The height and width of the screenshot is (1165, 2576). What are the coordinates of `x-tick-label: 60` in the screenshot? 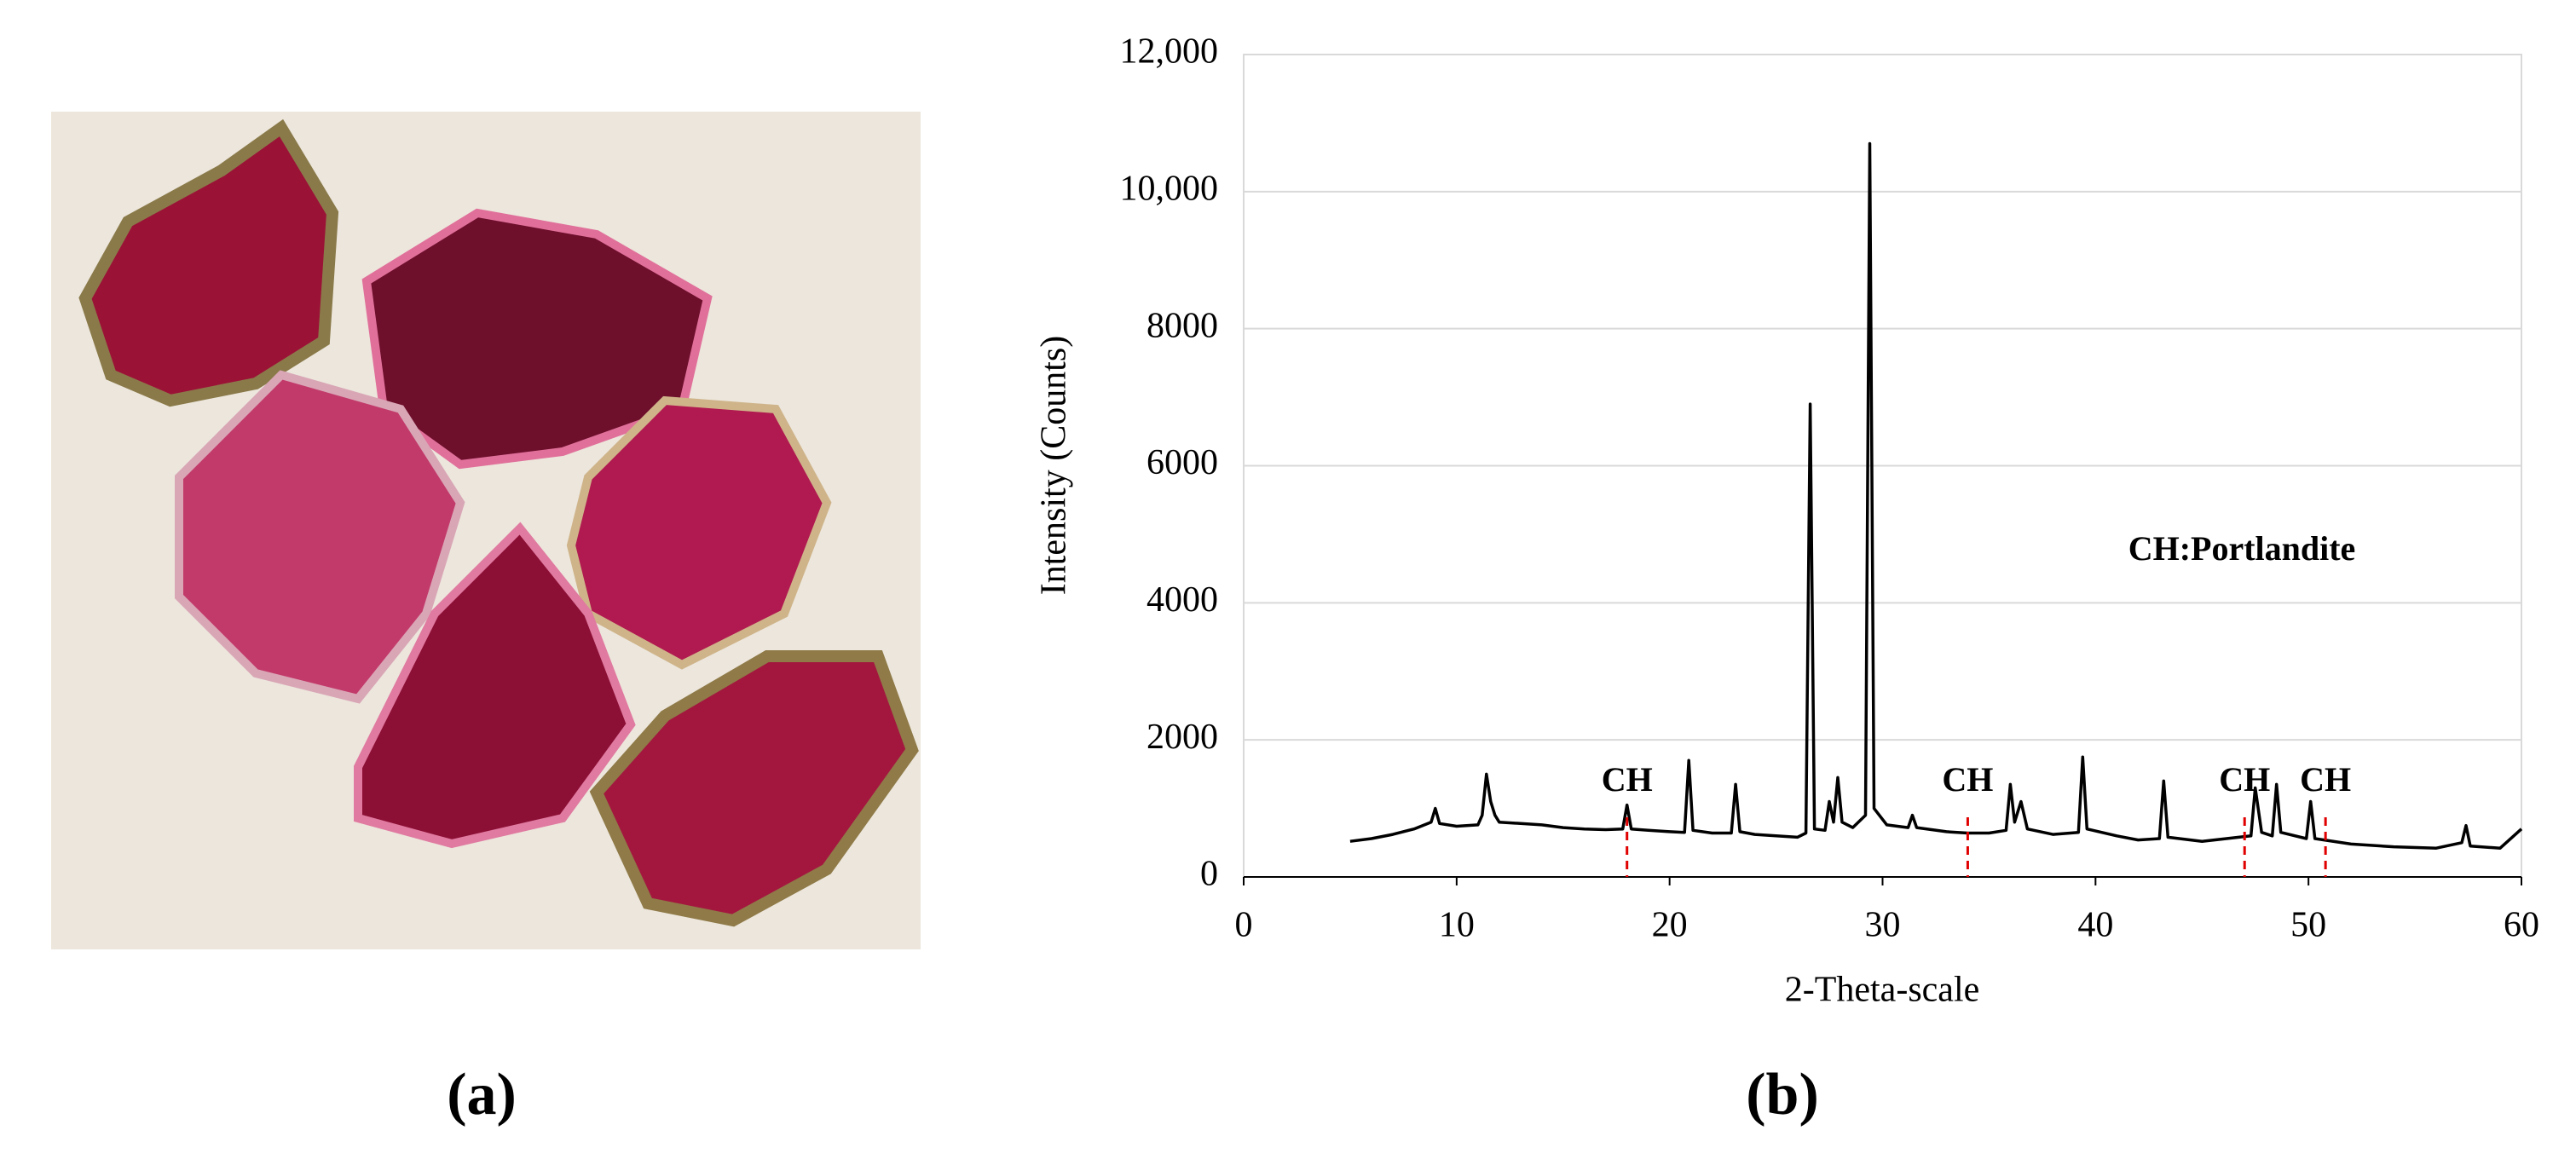 It's located at (2521, 925).